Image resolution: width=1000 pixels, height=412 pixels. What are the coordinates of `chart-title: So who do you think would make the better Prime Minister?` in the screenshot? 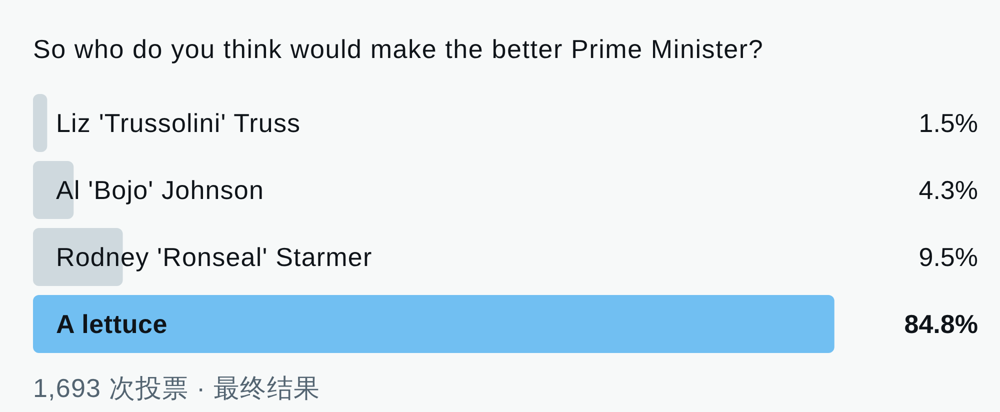 It's located at (398, 49).